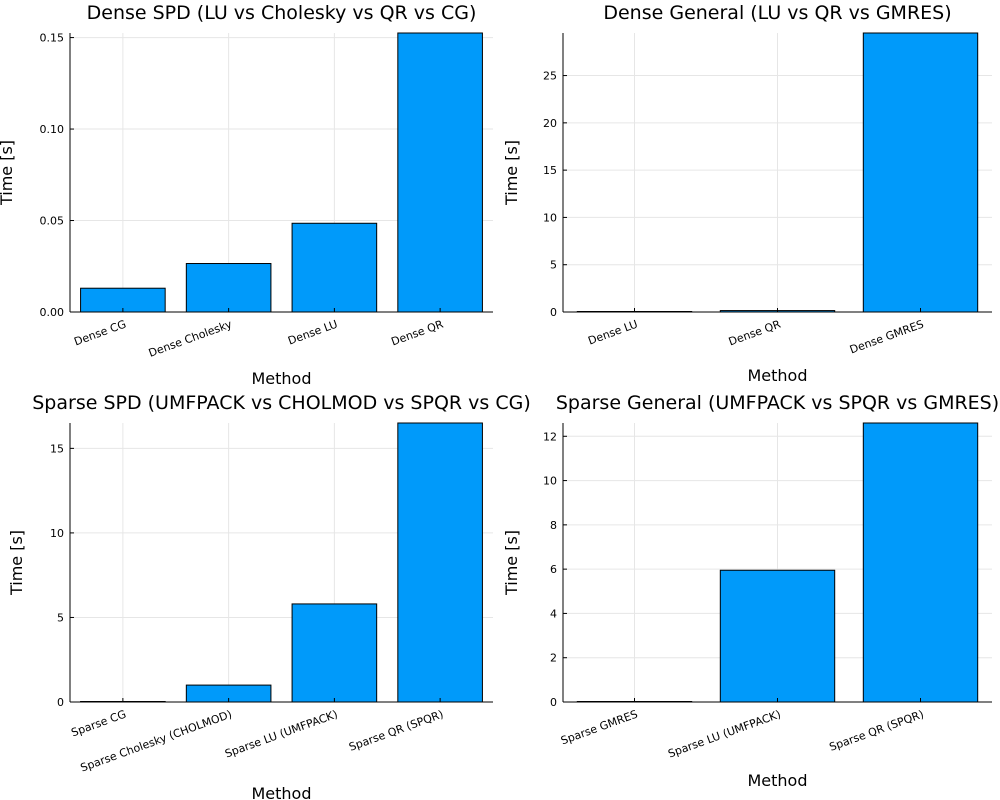 The image size is (1000, 800). What do you see at coordinates (52, 312) in the screenshot?
I see `y-tick-label: 0.00` at bounding box center [52, 312].